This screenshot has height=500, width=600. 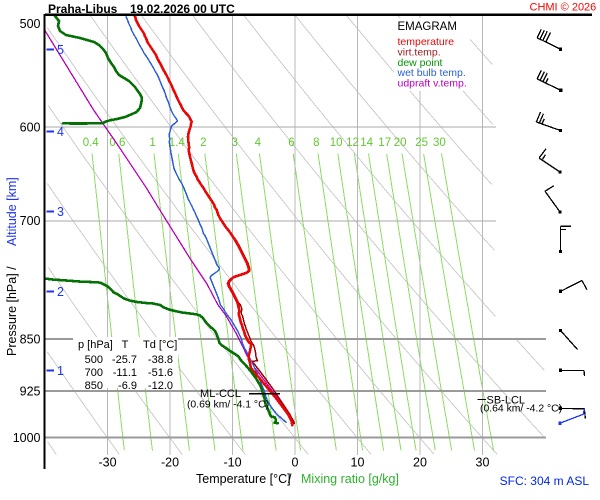 I want to click on svg-text: p [hPa], so click(x=95, y=345).